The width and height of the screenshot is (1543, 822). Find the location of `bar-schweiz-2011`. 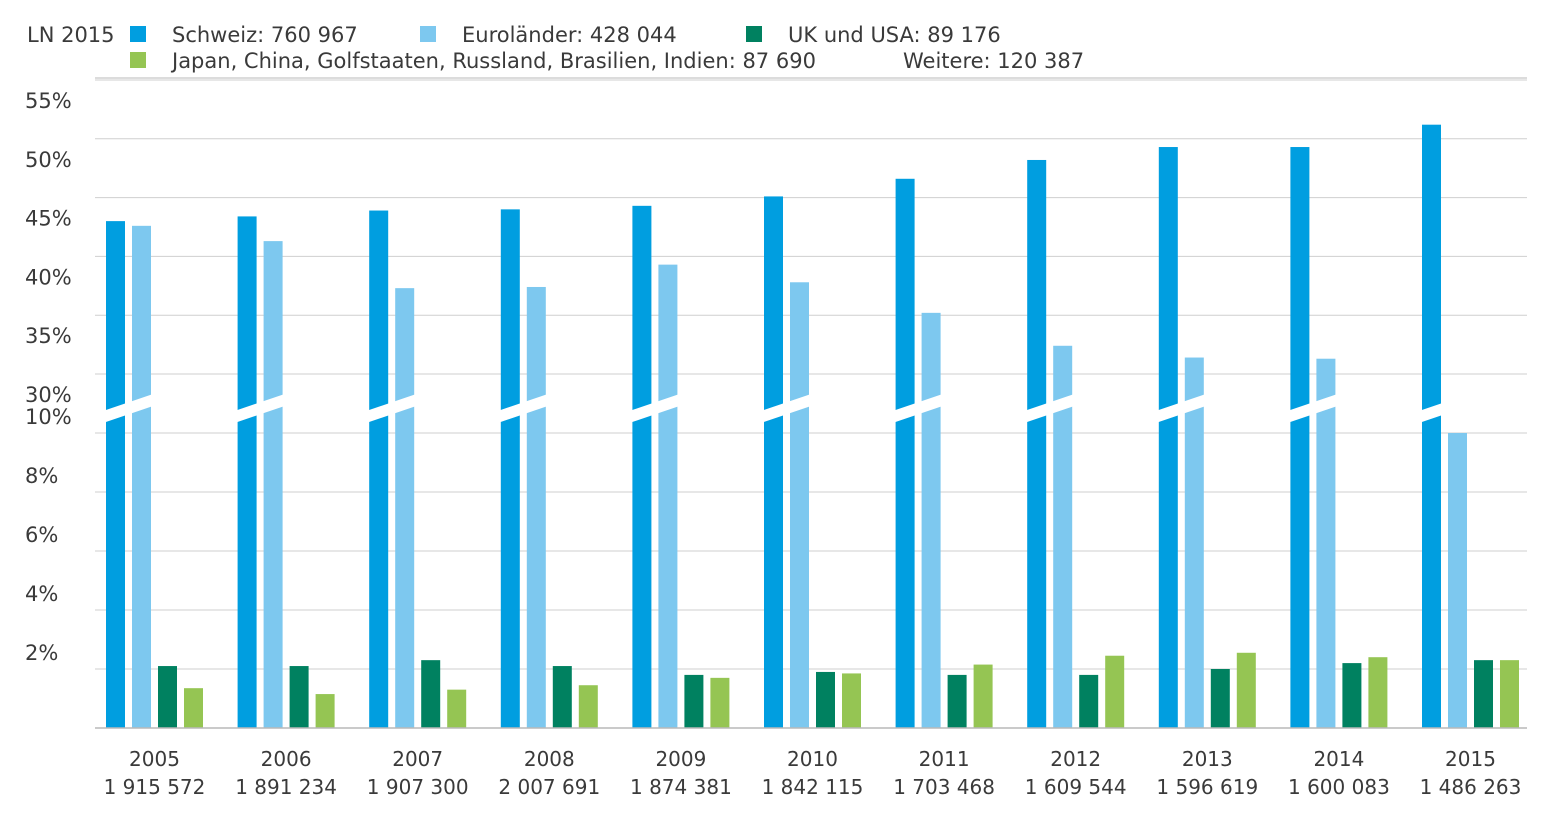

bar-schweiz-2011 is located at coordinates (905, 453).